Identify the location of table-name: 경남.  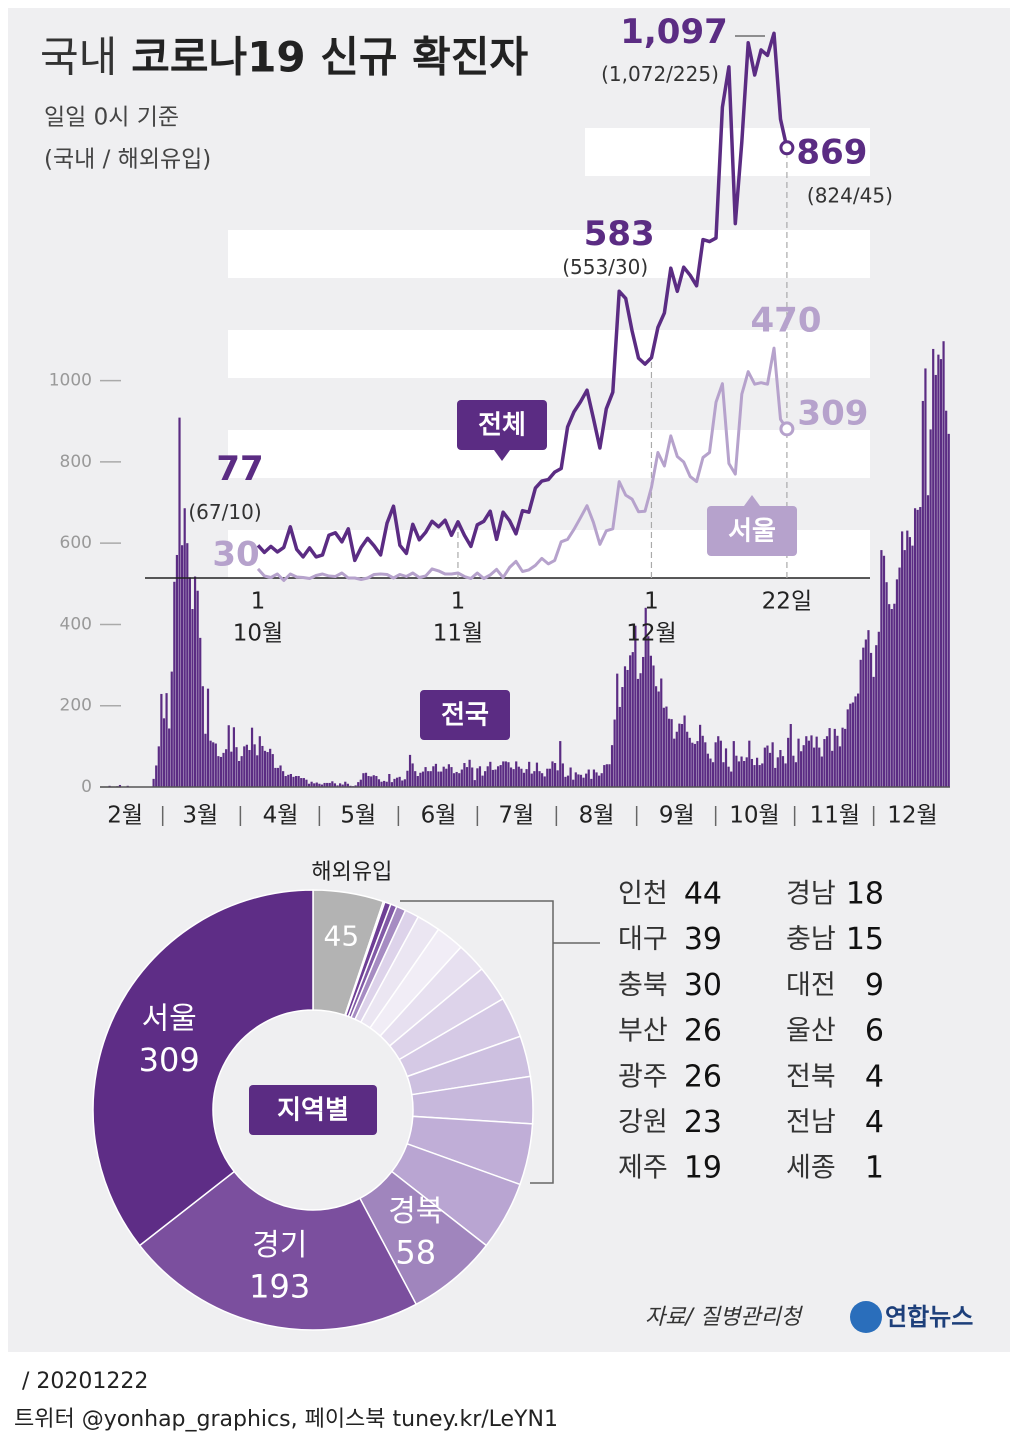
(811, 894).